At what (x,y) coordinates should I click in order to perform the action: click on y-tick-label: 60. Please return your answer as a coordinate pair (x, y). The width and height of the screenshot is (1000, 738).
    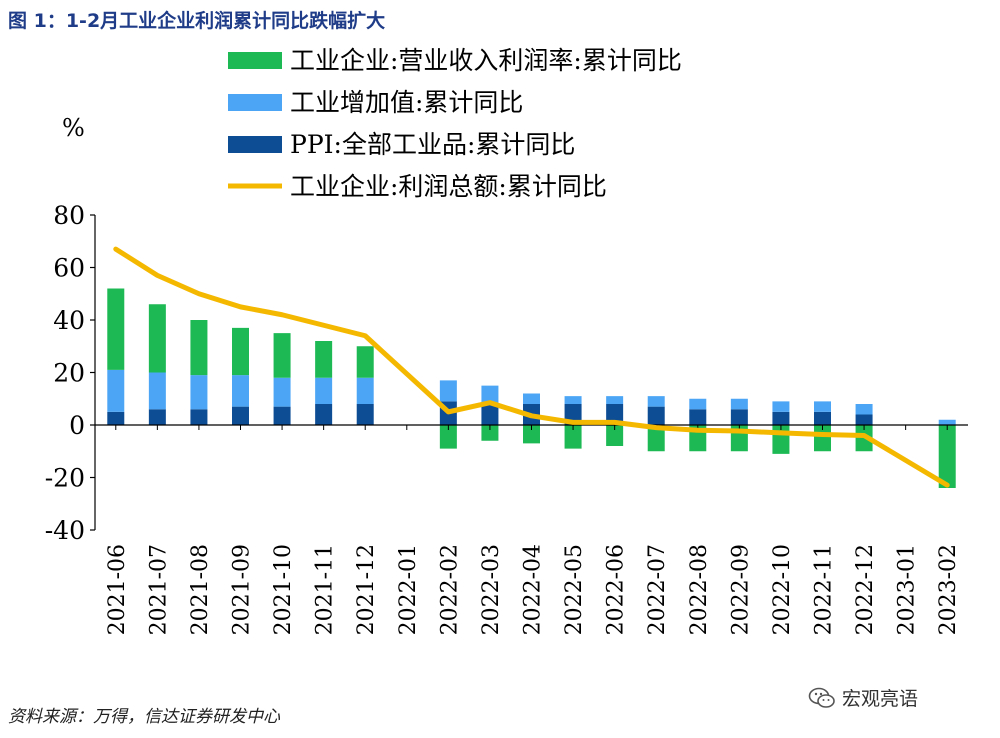
    Looking at the image, I should click on (69, 268).